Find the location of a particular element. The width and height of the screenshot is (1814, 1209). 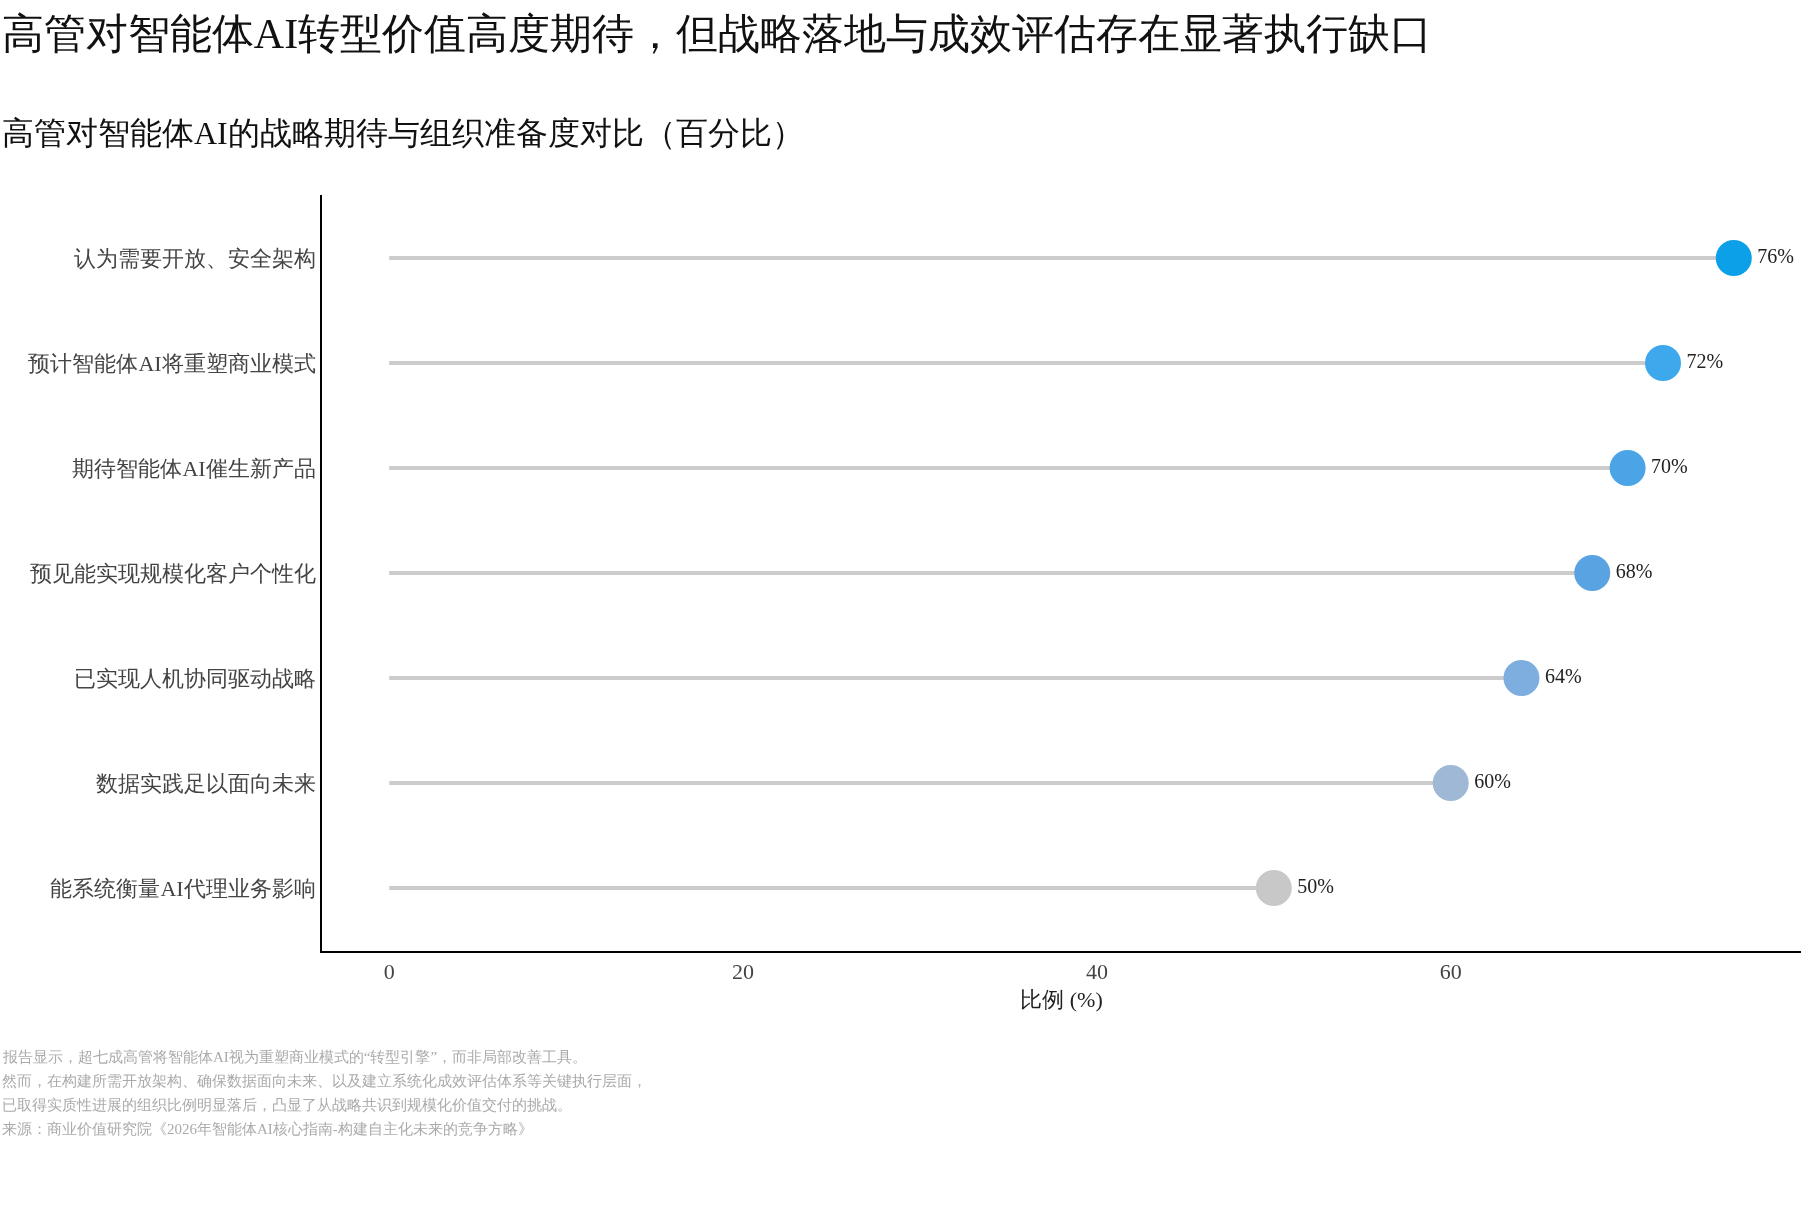

text: 已取得实质性进展的组织比例明显落后，凸显了从战略共识到规模化价值交付的挑战。 is located at coordinates (287, 1105).